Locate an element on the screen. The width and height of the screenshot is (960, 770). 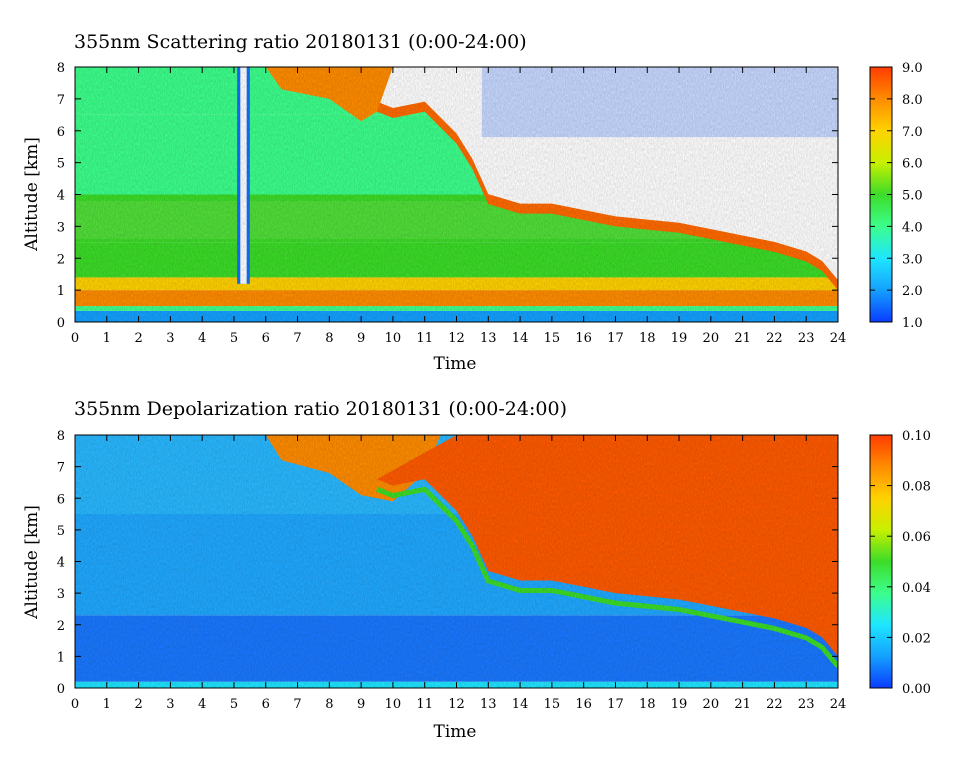
colorbar-gradient is located at coordinates (881, 561).